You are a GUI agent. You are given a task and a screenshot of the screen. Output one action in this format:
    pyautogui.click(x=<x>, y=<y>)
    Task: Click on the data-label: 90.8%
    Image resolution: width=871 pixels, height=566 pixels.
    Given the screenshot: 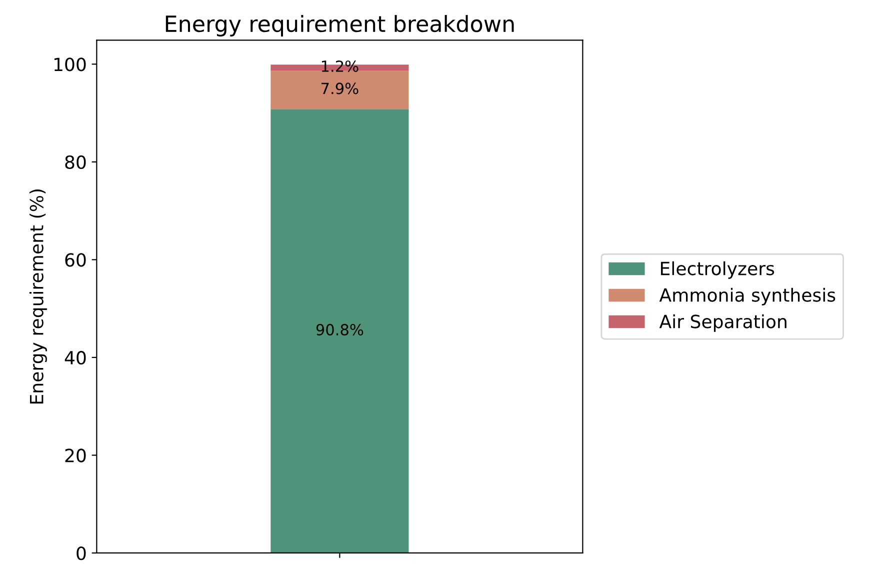 What is the action you would take?
    pyautogui.click(x=340, y=330)
    